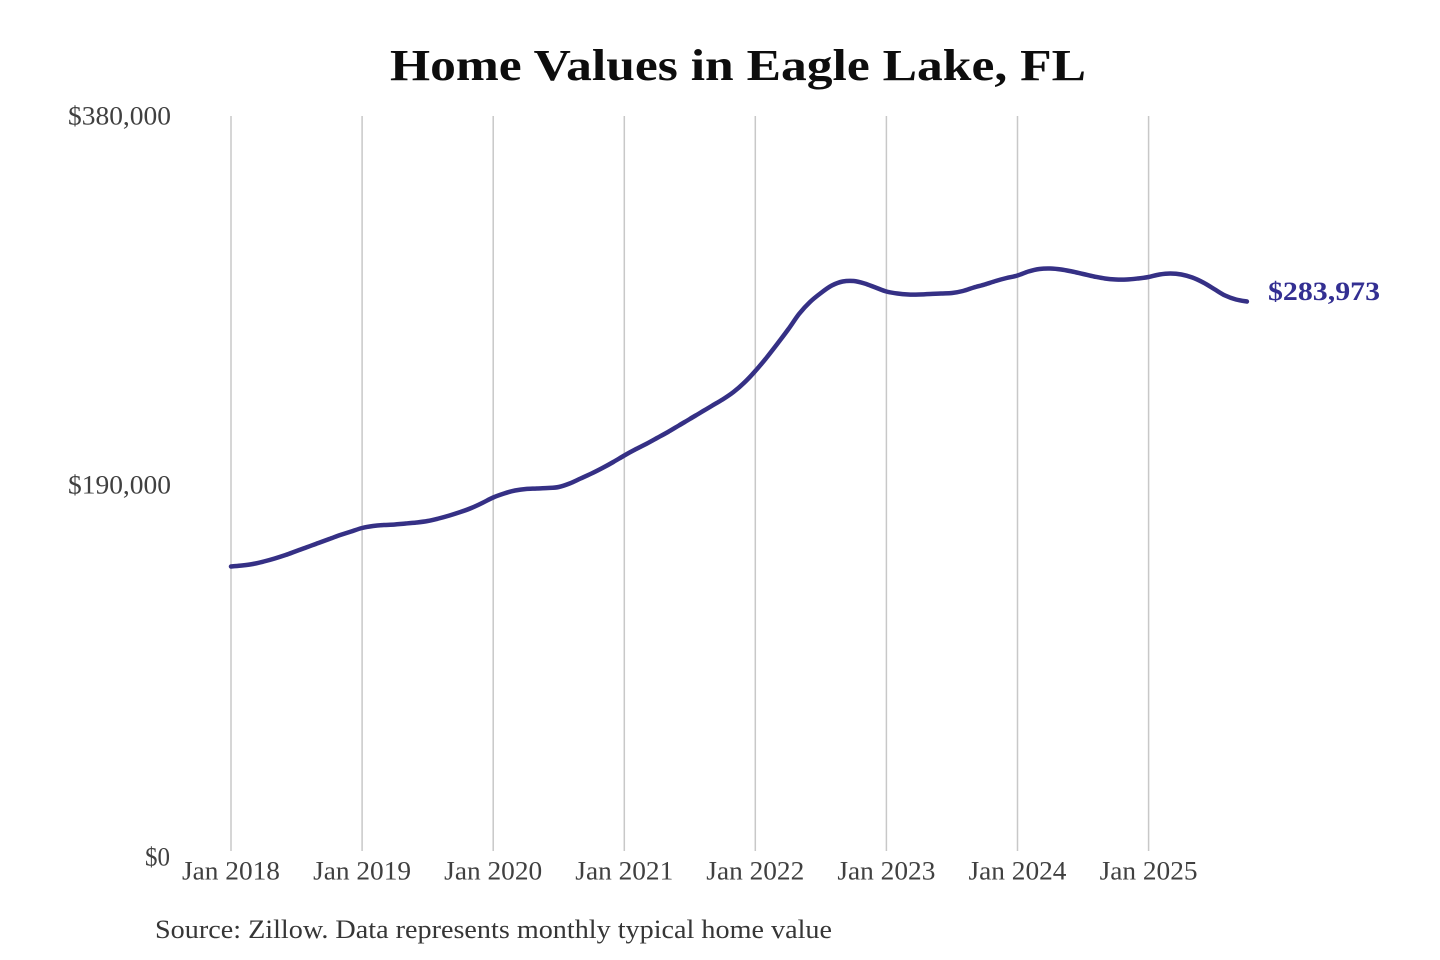 Image resolution: width=1440 pixels, height=960 pixels. I want to click on svg-text: $0, so click(157, 857).